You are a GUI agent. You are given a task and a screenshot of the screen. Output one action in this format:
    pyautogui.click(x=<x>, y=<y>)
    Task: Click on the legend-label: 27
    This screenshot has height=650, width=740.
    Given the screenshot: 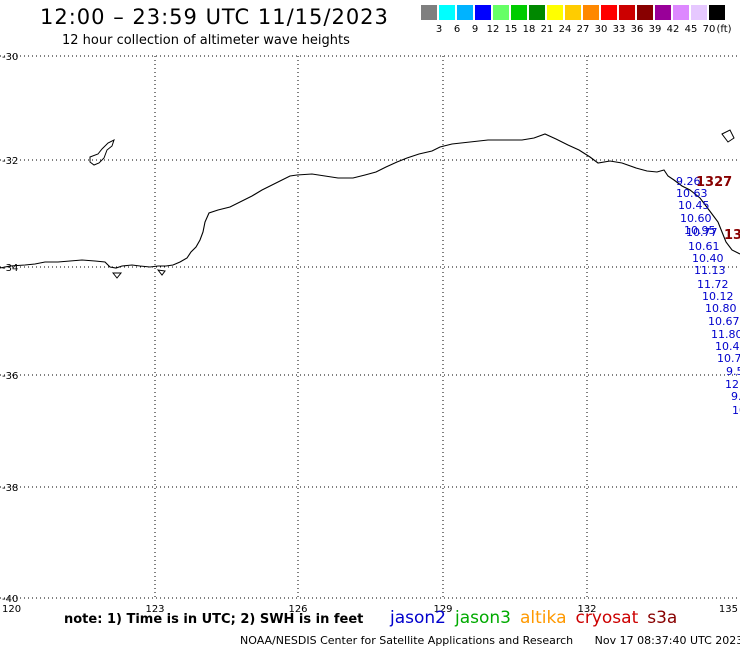 What is the action you would take?
    pyautogui.click(x=583, y=29)
    